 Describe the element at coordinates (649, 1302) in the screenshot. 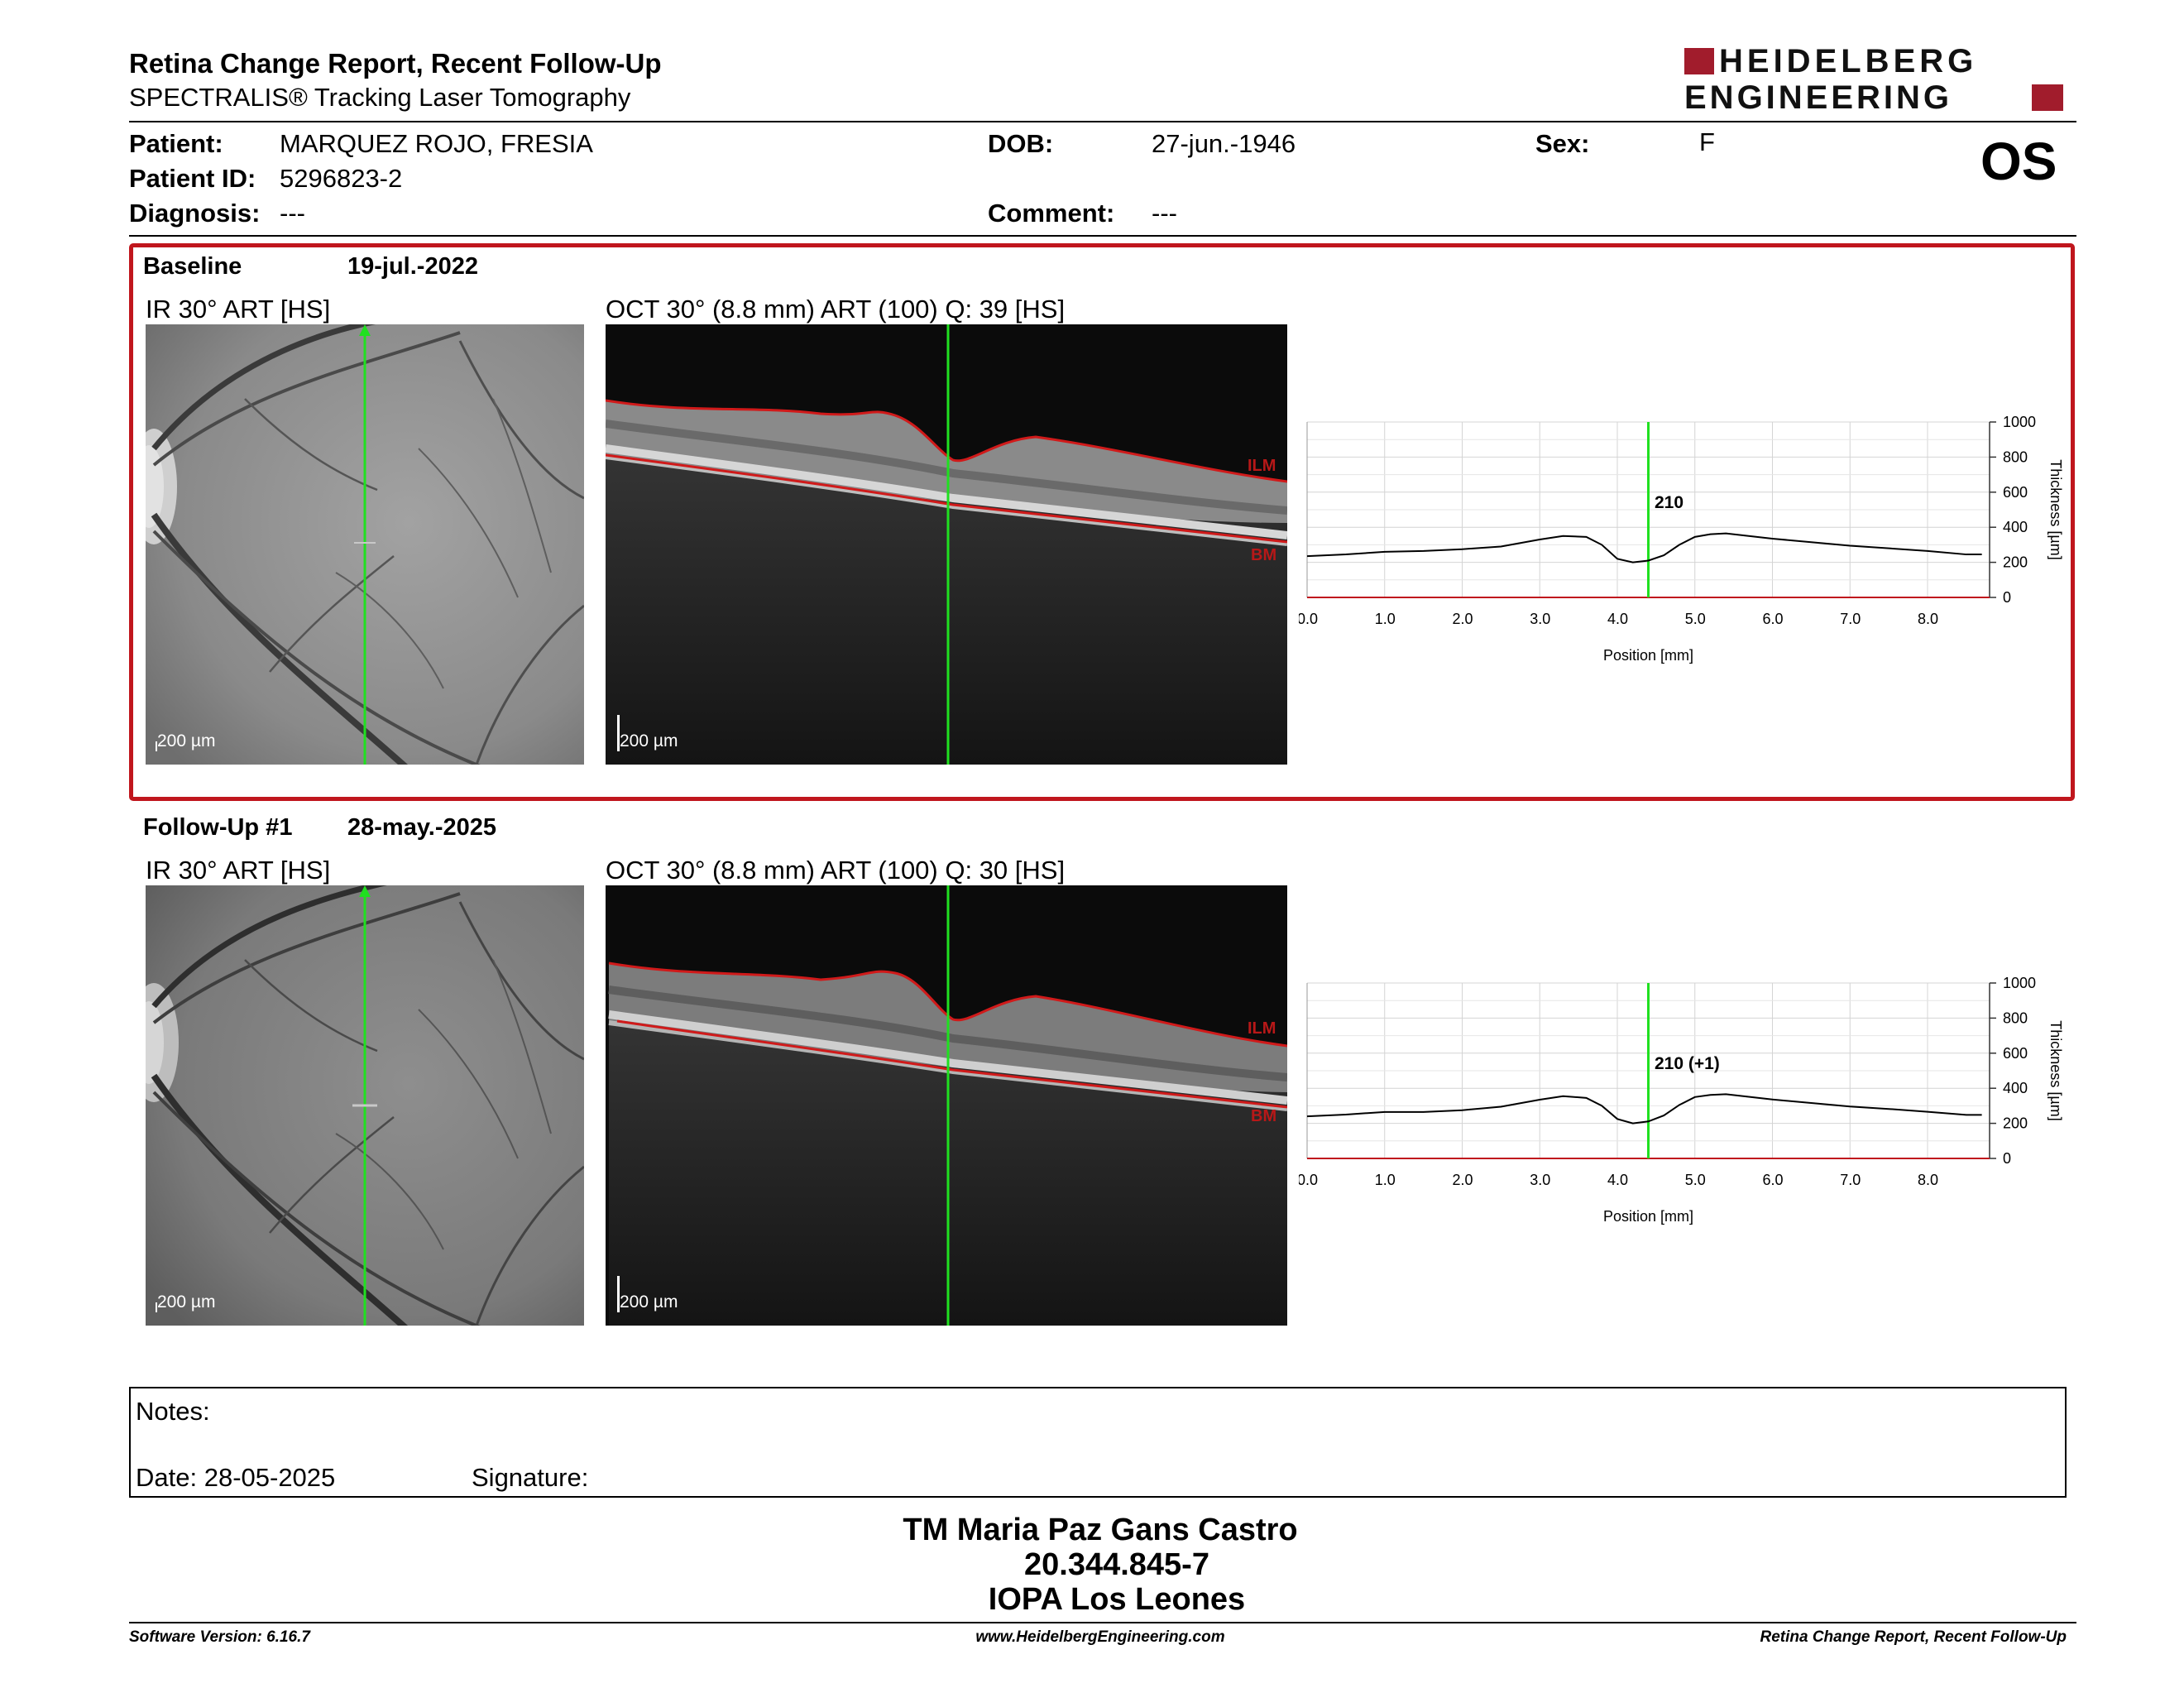

I see `followup-oct-scale-text: 200 µm` at that location.